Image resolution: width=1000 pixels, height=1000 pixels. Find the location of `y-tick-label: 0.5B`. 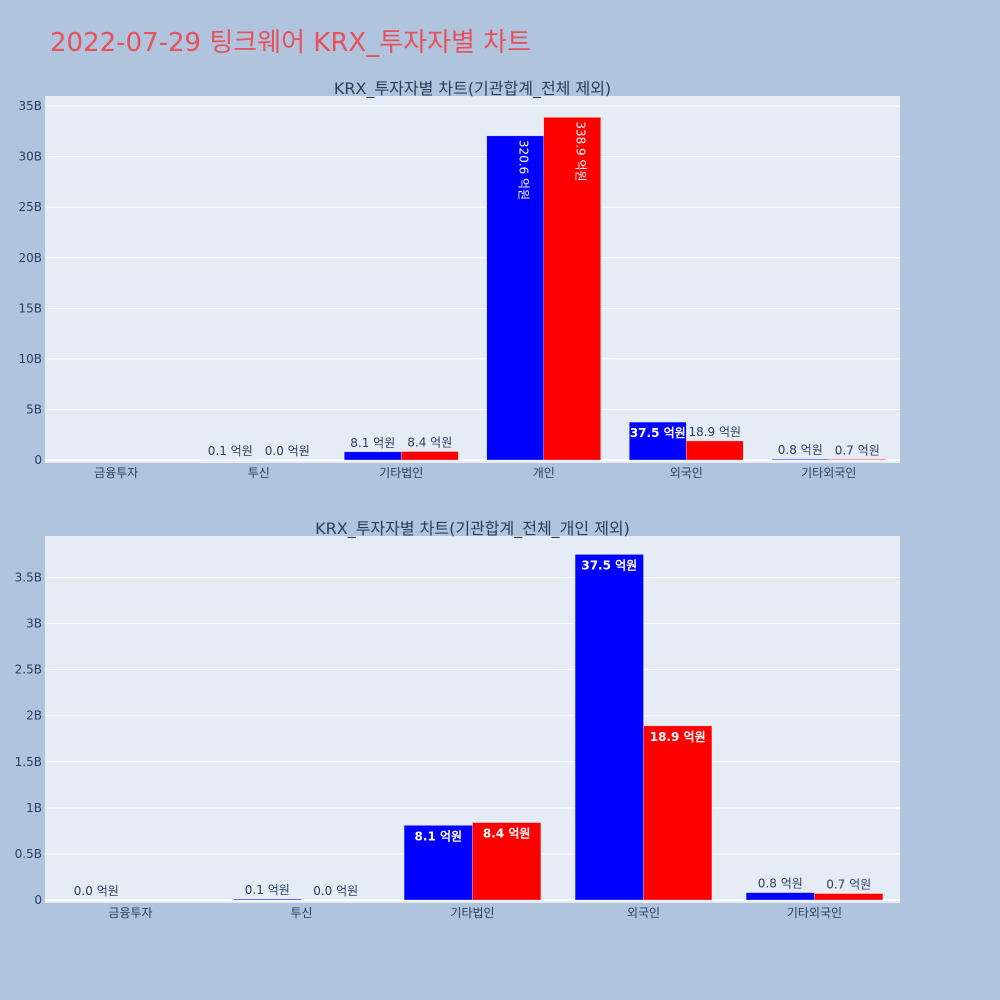

y-tick-label: 0.5B is located at coordinates (28, 854).